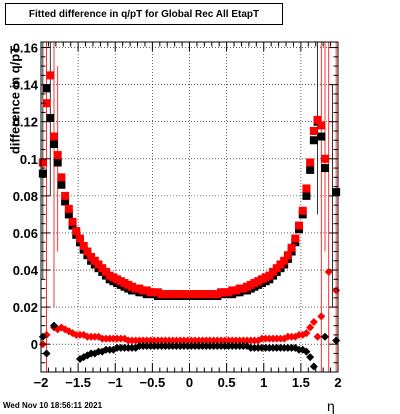  I want to click on x-tick-label: 1, so click(263, 382).